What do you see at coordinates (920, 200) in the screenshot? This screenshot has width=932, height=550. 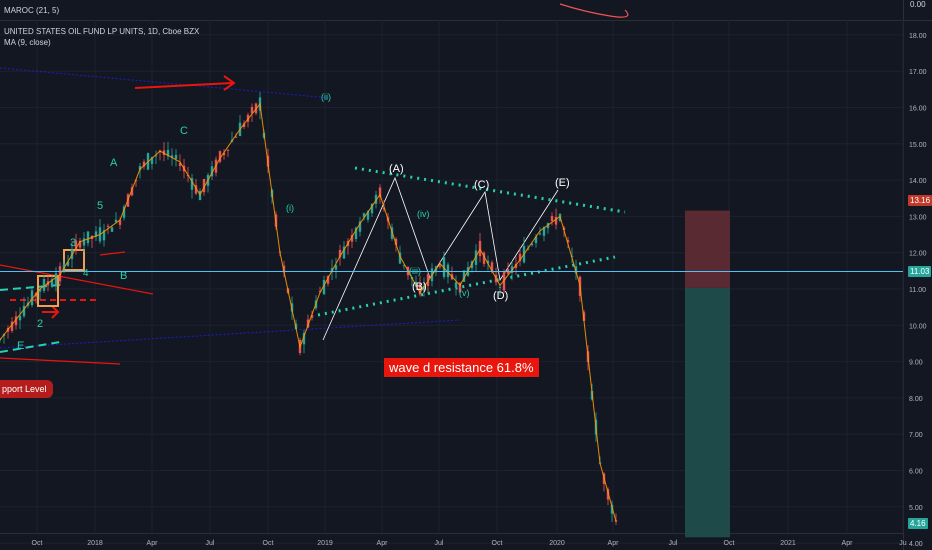 I see `price-label-top: 13.16` at bounding box center [920, 200].